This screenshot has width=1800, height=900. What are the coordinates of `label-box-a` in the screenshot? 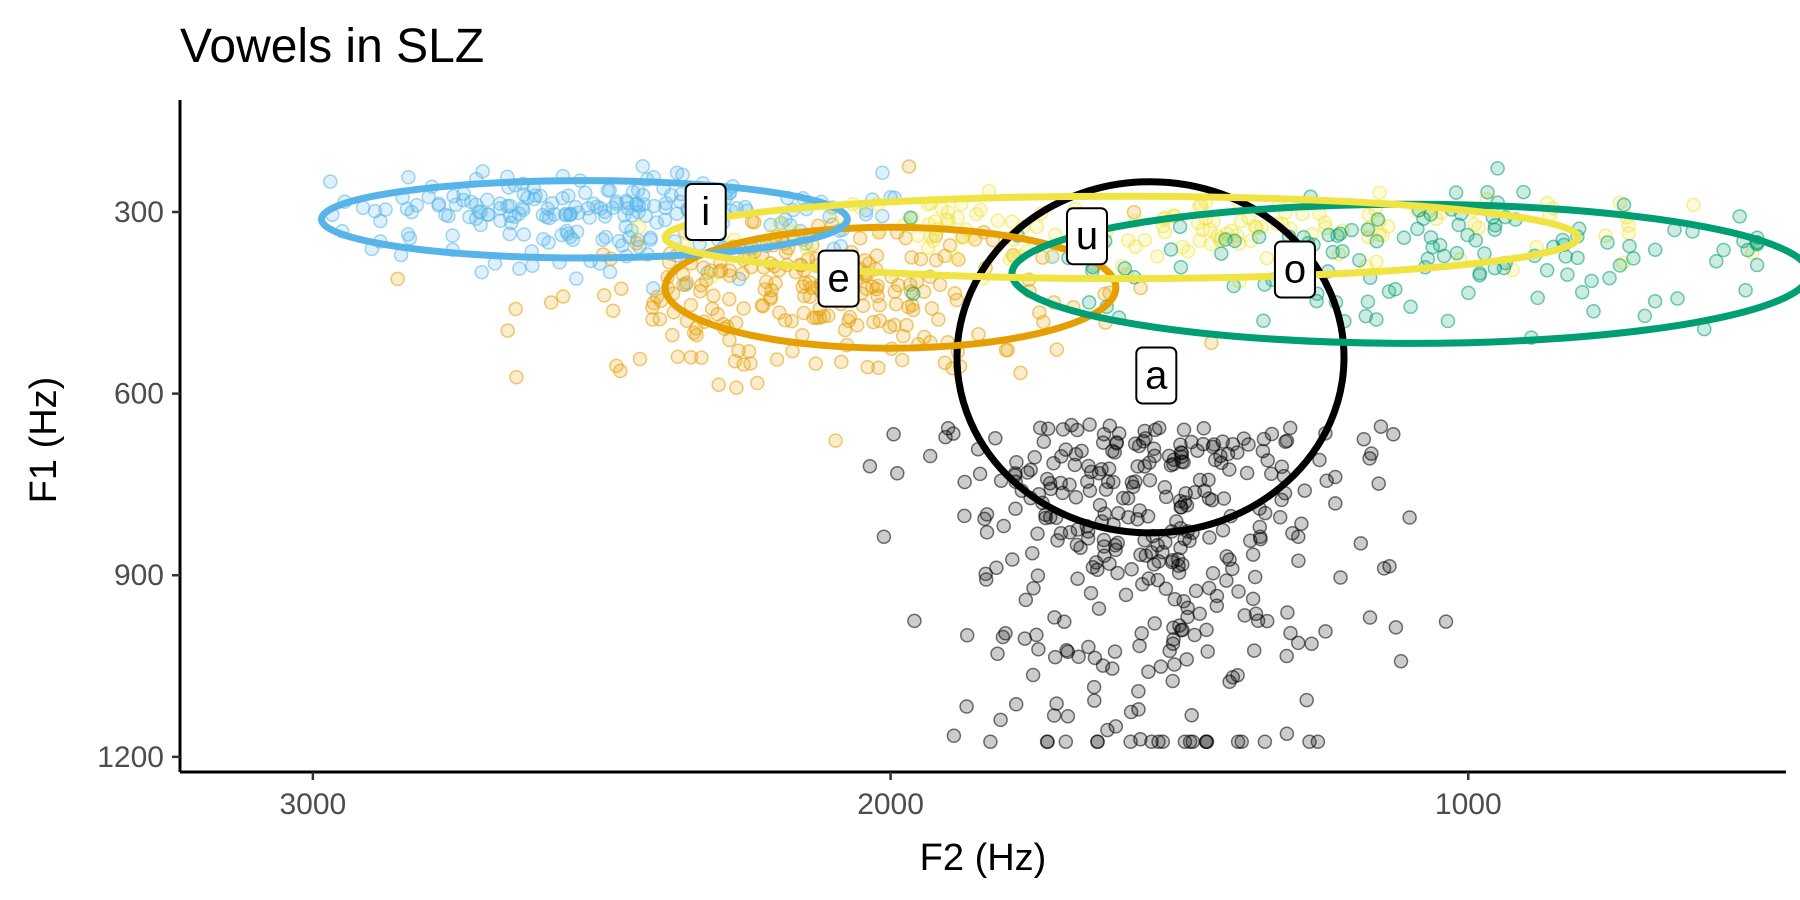 It's located at (1156, 375).